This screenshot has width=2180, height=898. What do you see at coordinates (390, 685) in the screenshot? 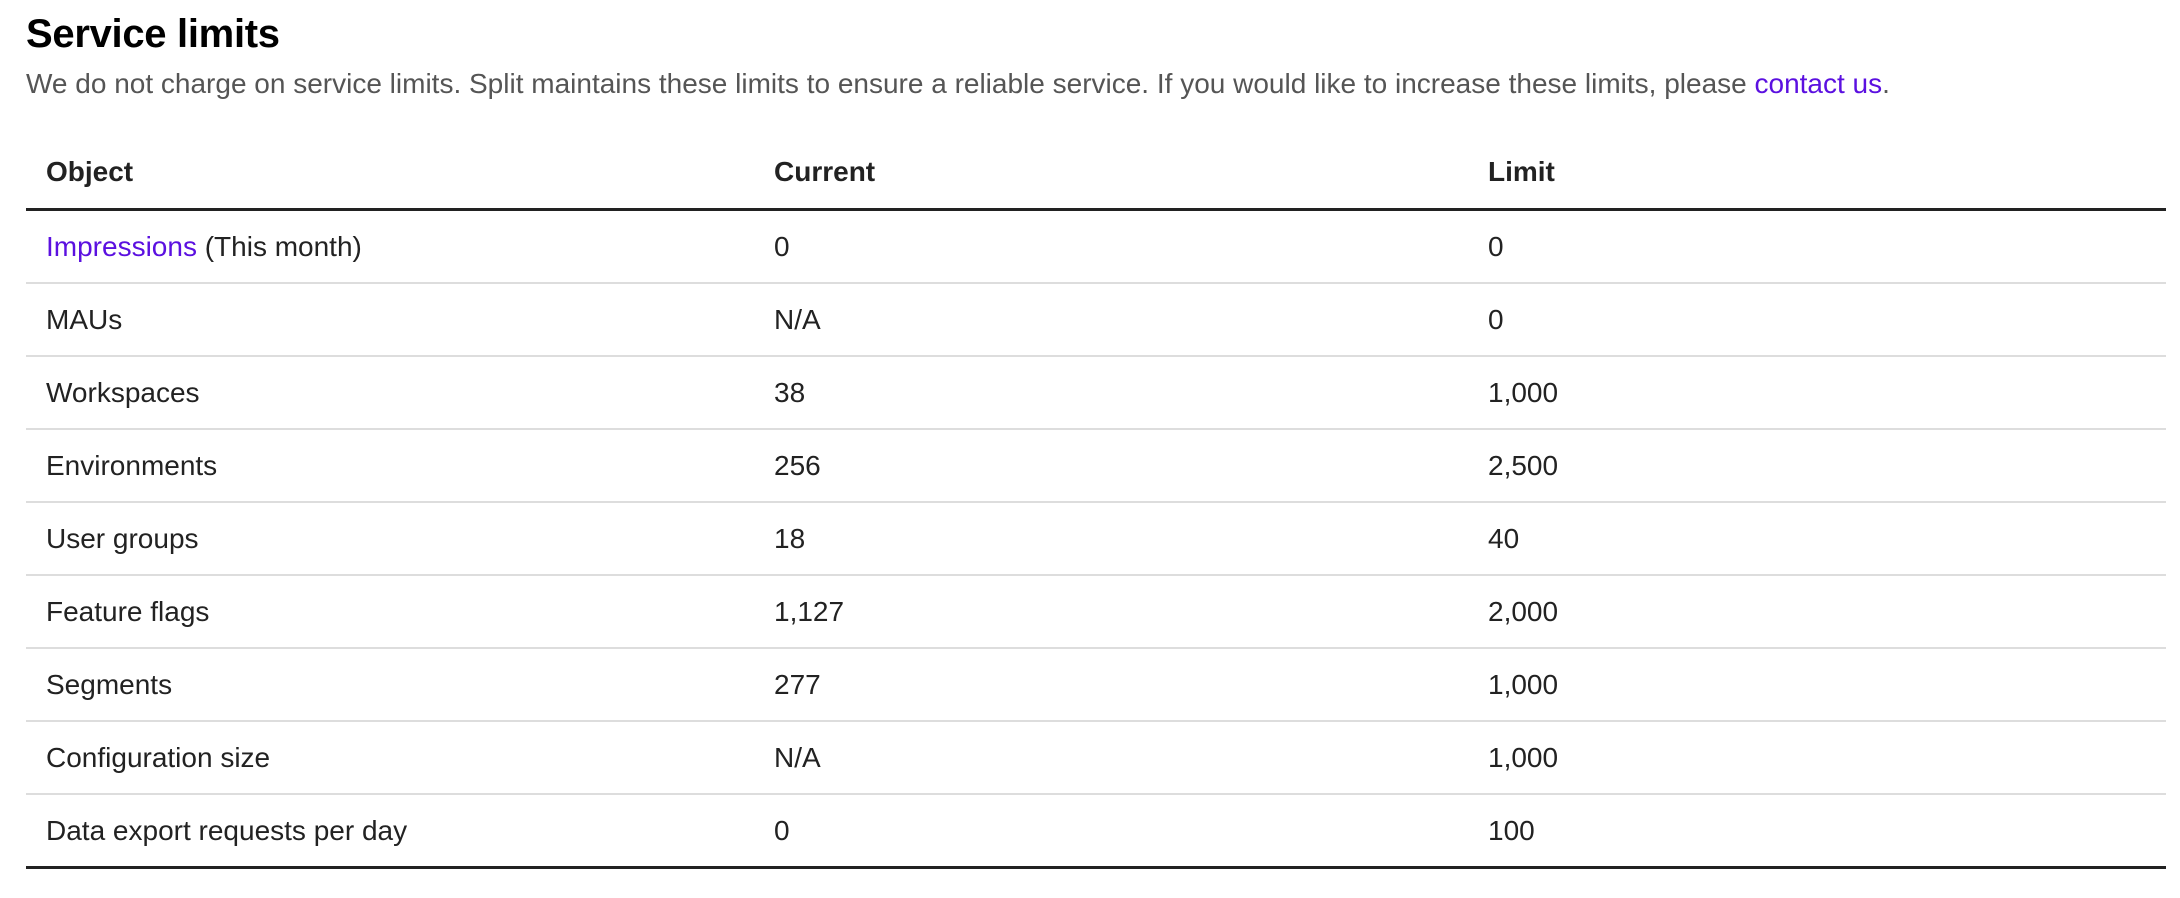
I see `object-cell: Segments` at bounding box center [390, 685].